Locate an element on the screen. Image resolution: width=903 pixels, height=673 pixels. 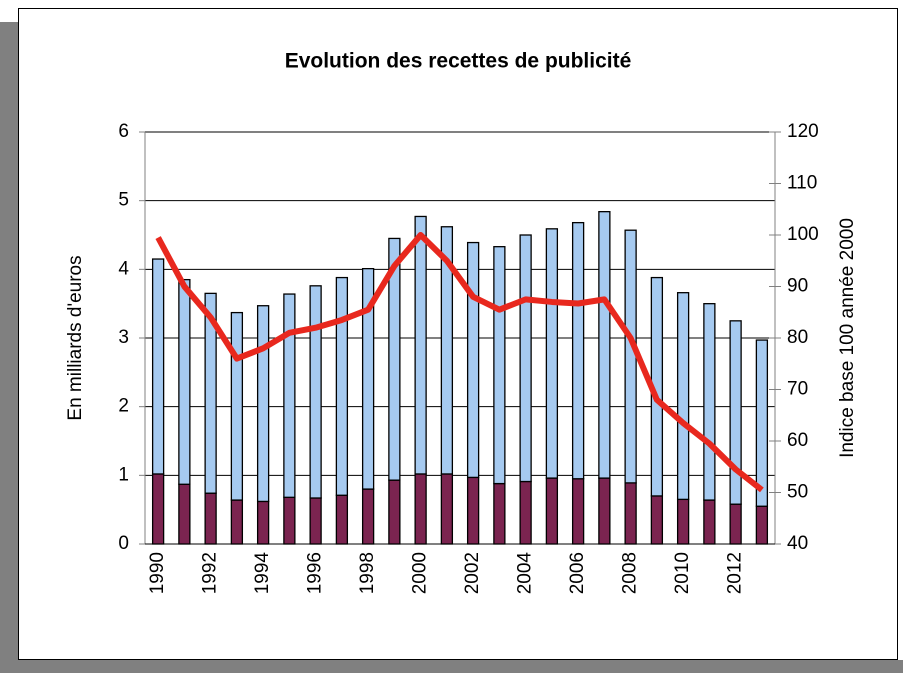
x-tick-label: 2004 is located at coordinates (525, 573).